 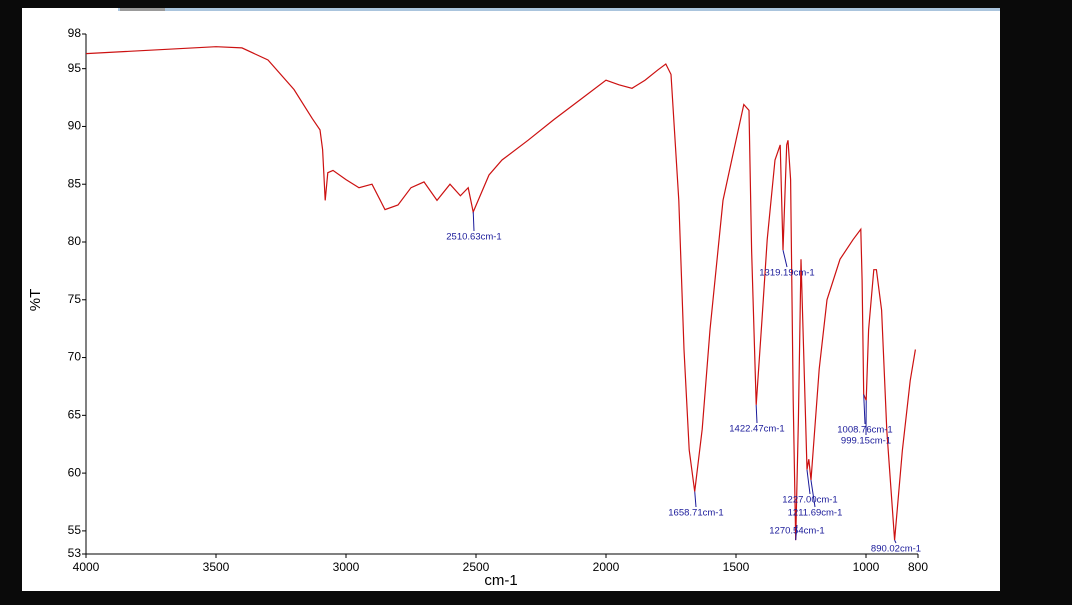 I want to click on x-axis-label: cm-1, so click(x=500, y=580).